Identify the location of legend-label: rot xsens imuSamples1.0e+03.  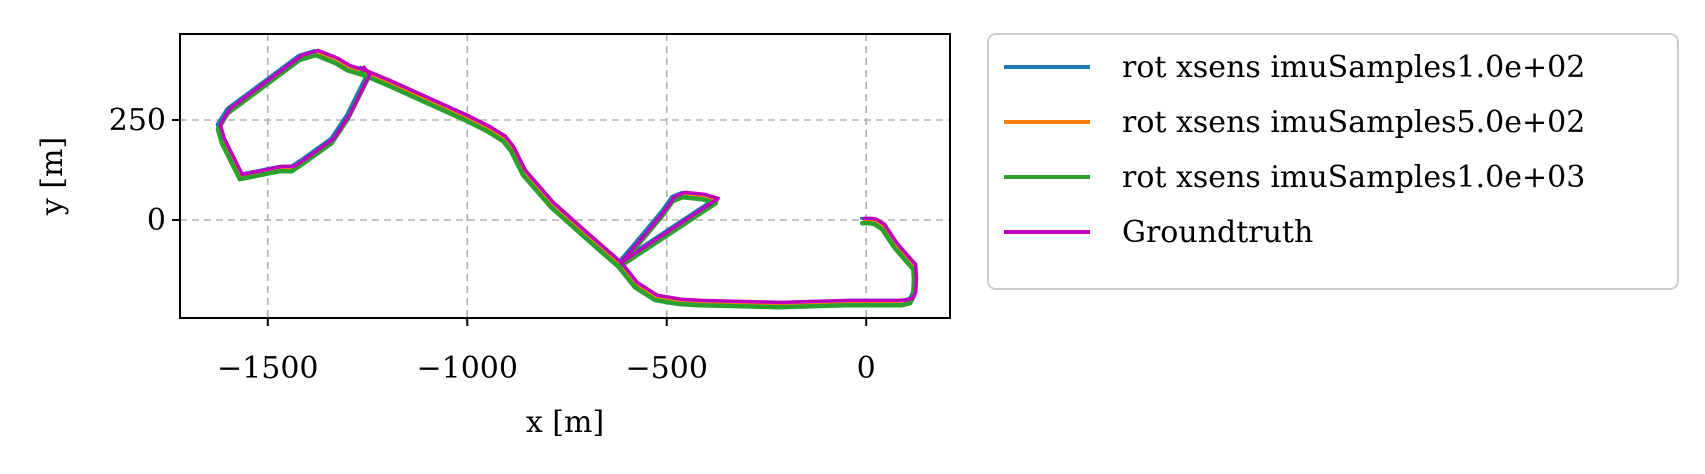
(1353, 177).